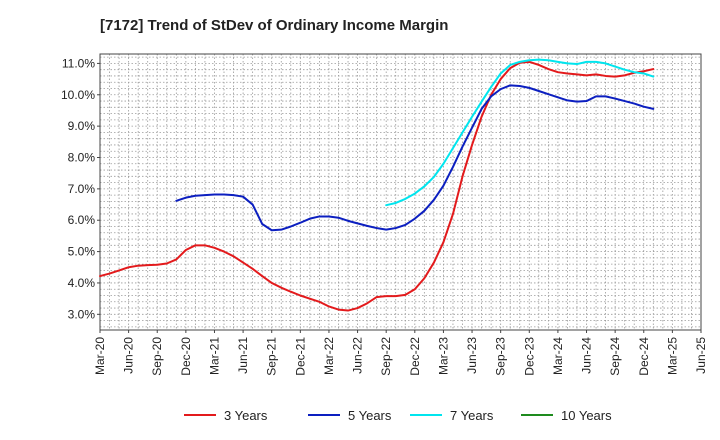 This screenshot has height=440, width=720. I want to click on y-tick-label: 3.0%, so click(82, 314).